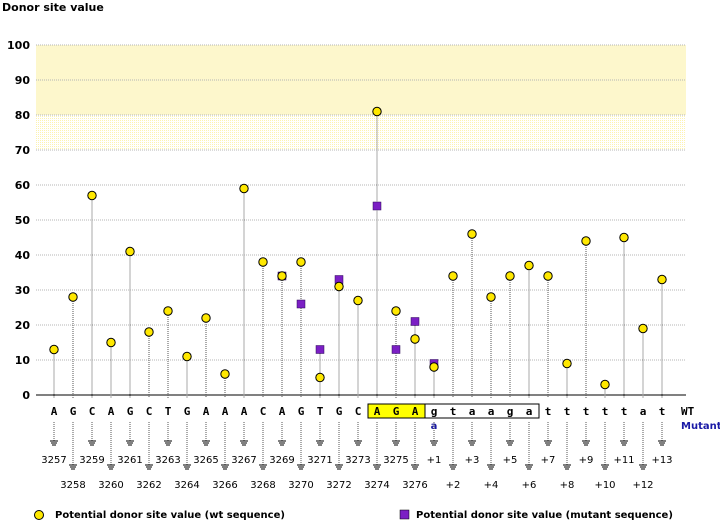 The width and height of the screenshot is (720, 520). Describe the element at coordinates (39, 515) in the screenshot. I see `legend-wt-marker` at that location.